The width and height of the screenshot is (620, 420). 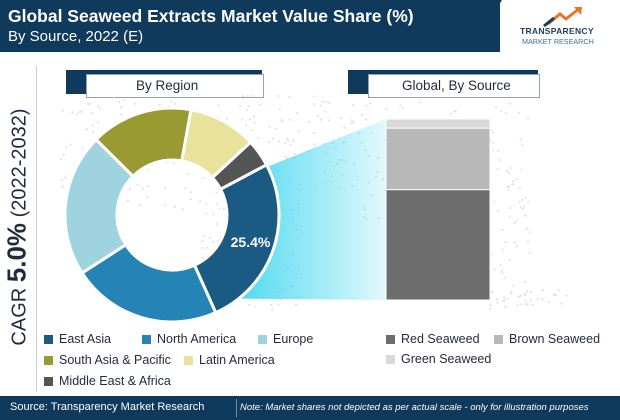 What do you see at coordinates (197, 339) in the screenshot?
I see `legend-label: North America` at bounding box center [197, 339].